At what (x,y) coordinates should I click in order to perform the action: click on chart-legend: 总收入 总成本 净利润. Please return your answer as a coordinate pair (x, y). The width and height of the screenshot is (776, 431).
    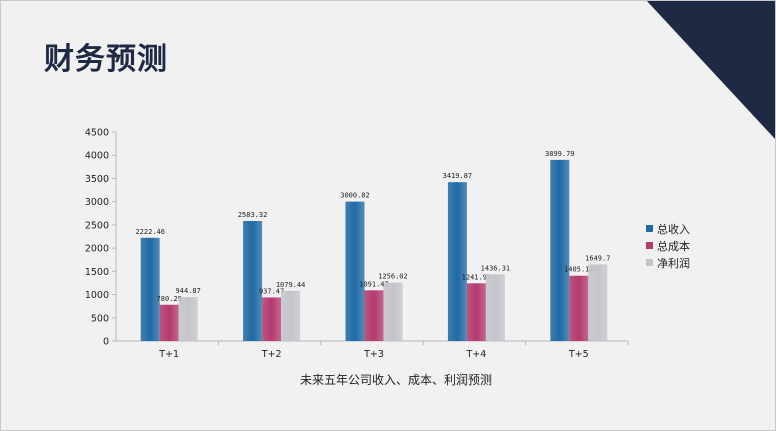
    Looking at the image, I should click on (668, 245).